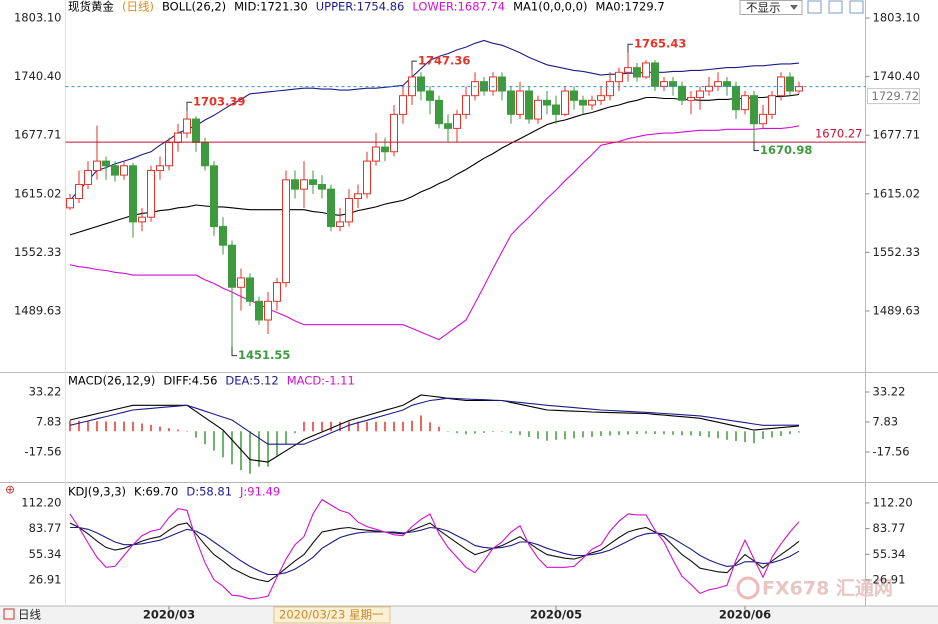  I want to click on kdj-line, so click(435, 551).